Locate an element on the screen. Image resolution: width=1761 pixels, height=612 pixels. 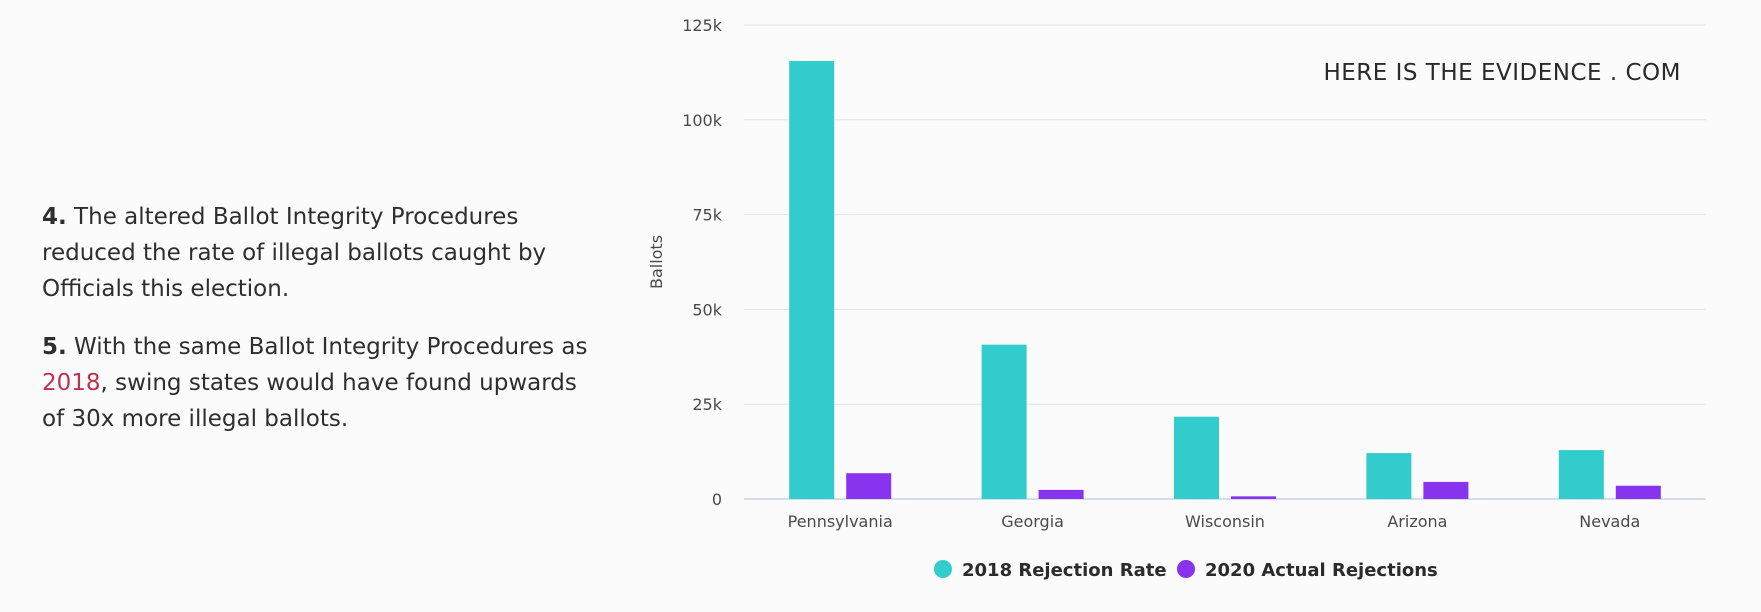
bar-2018-wisconsin is located at coordinates (1196, 457).